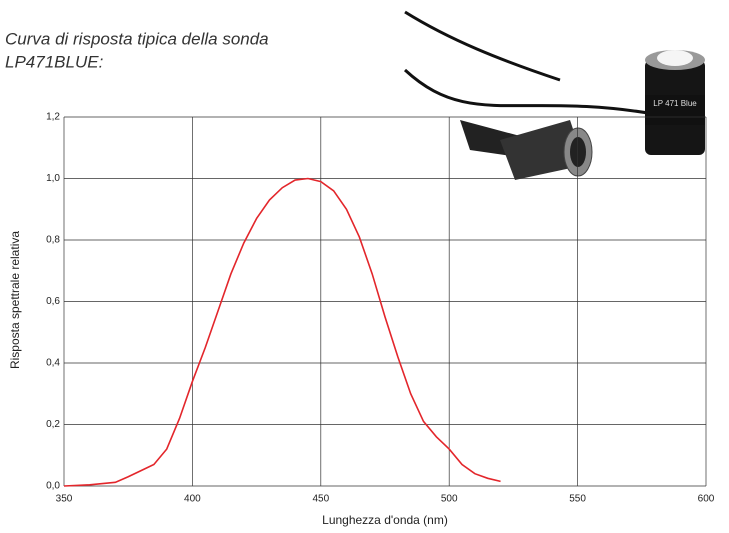 The image size is (729, 533). Describe the element at coordinates (53, 363) in the screenshot. I see `y-tick-label: 0,4` at that location.